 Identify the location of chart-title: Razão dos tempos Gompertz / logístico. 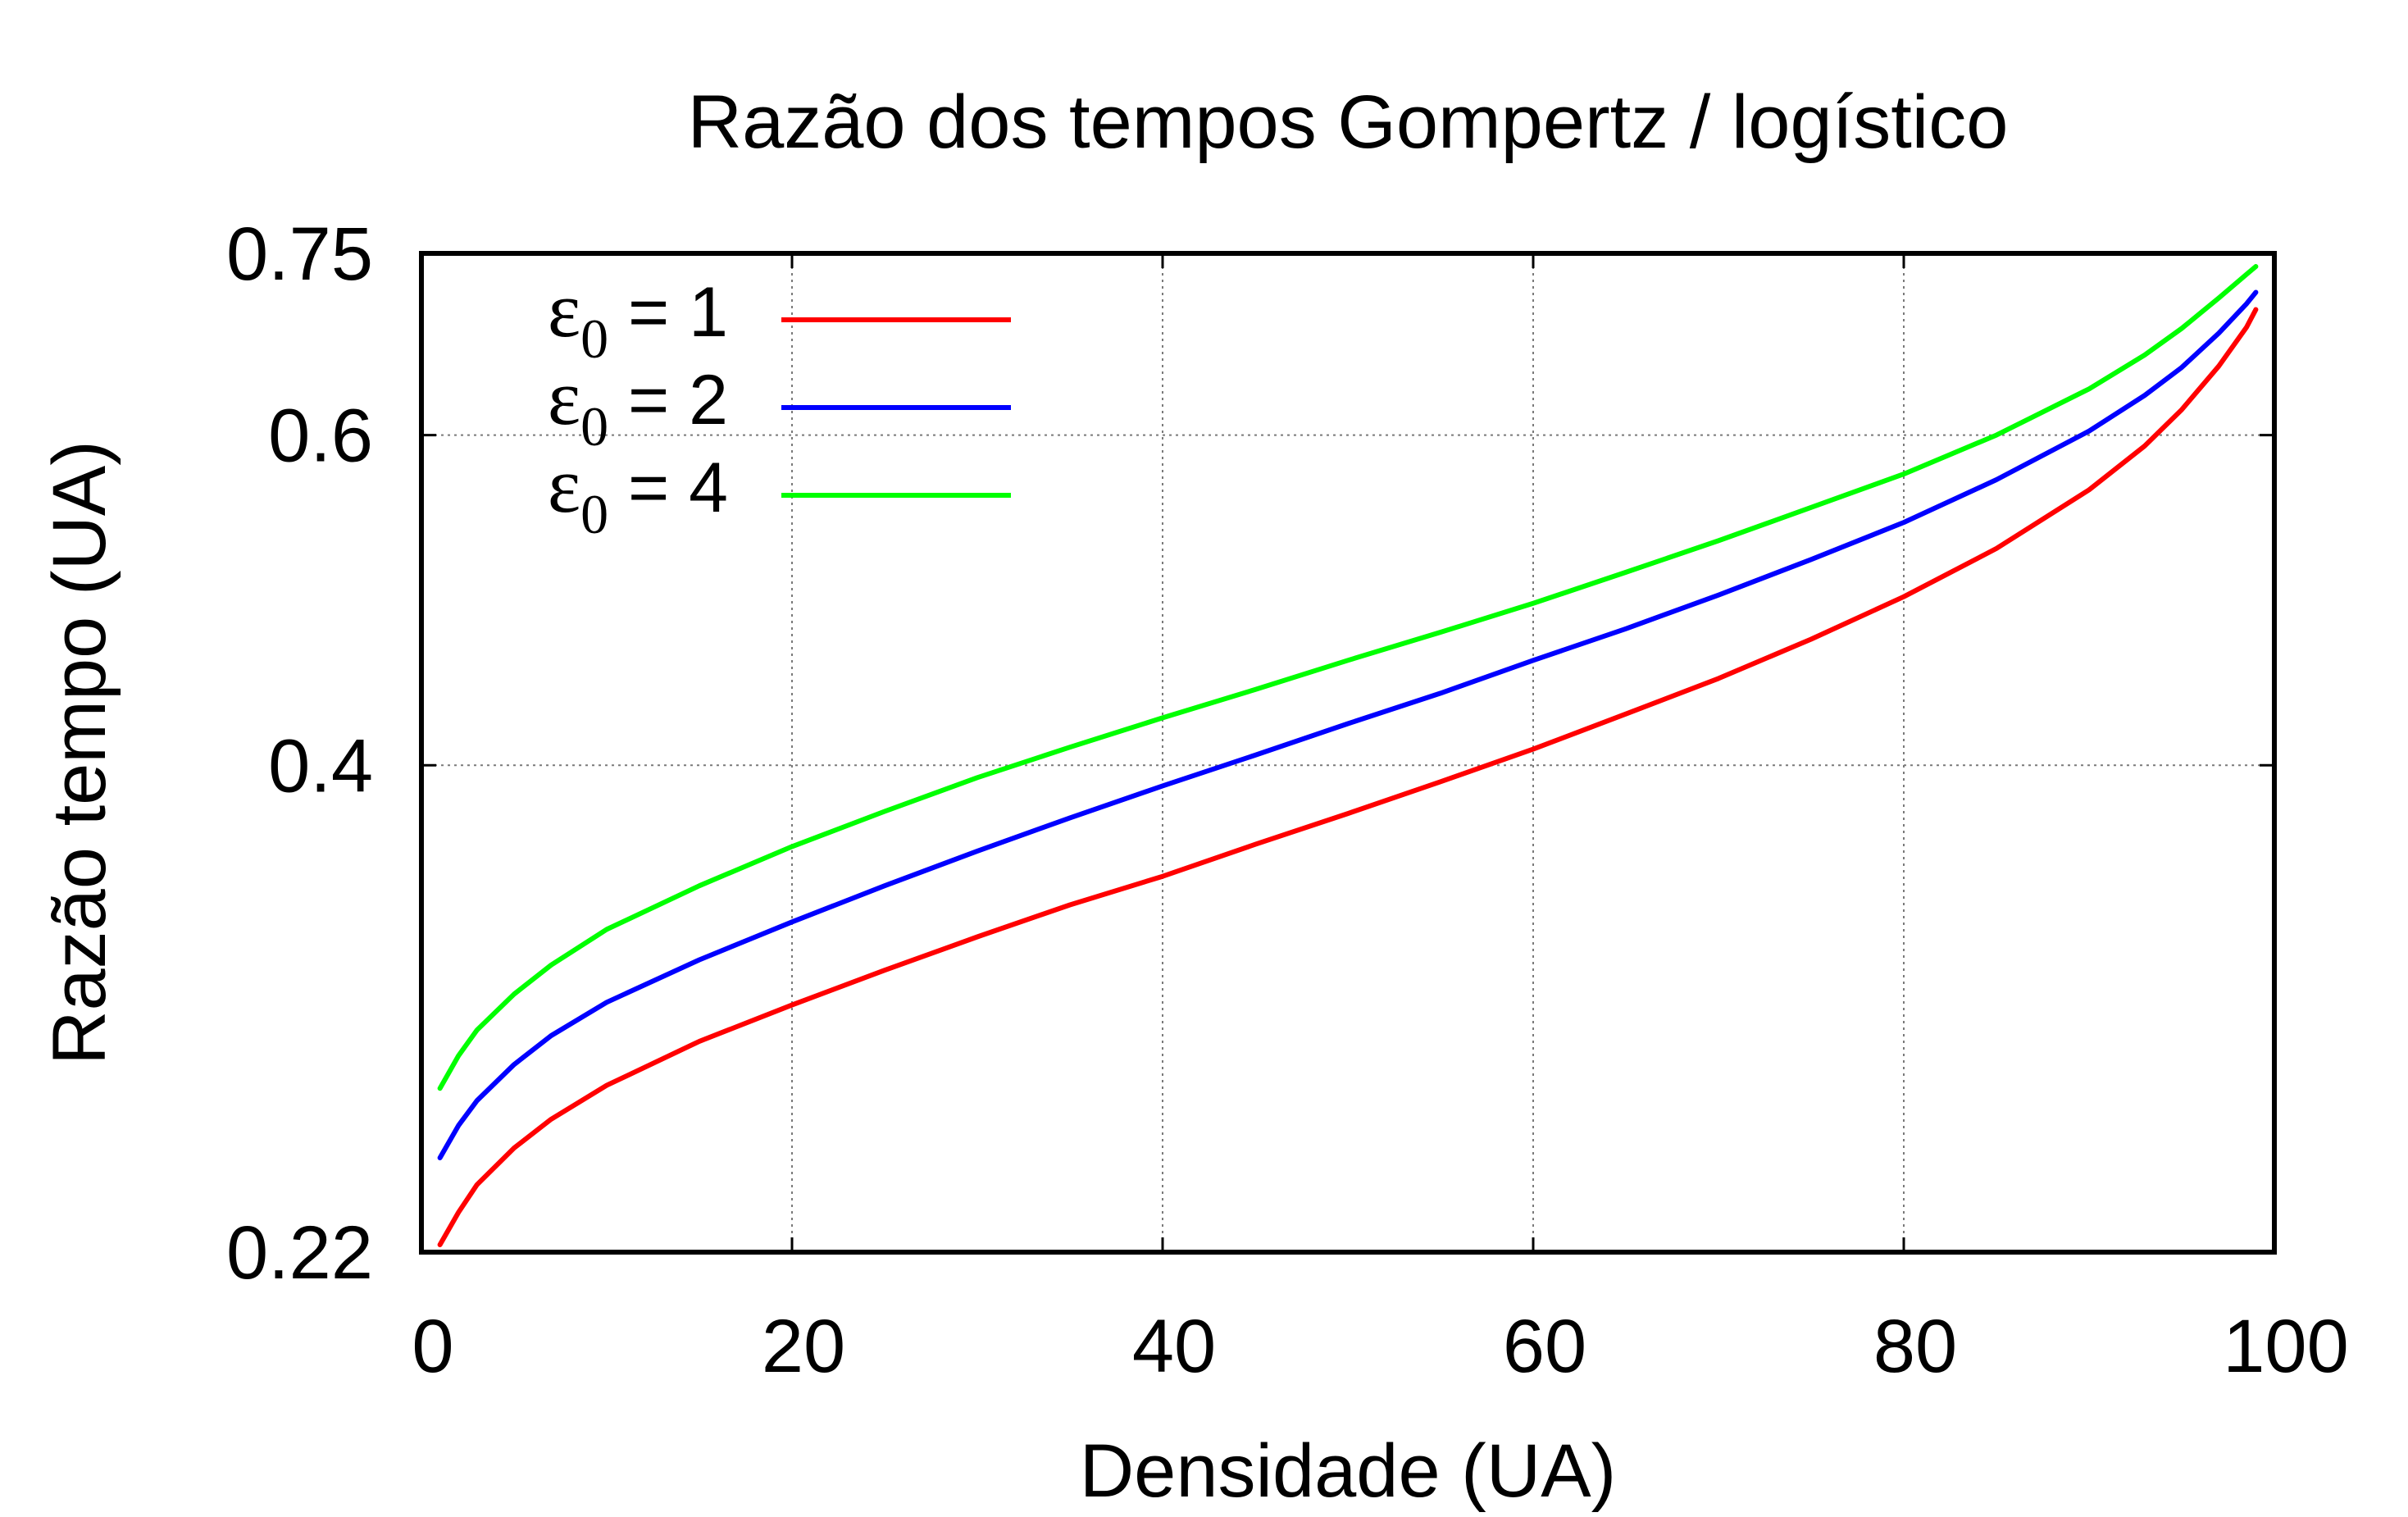
(1348, 122).